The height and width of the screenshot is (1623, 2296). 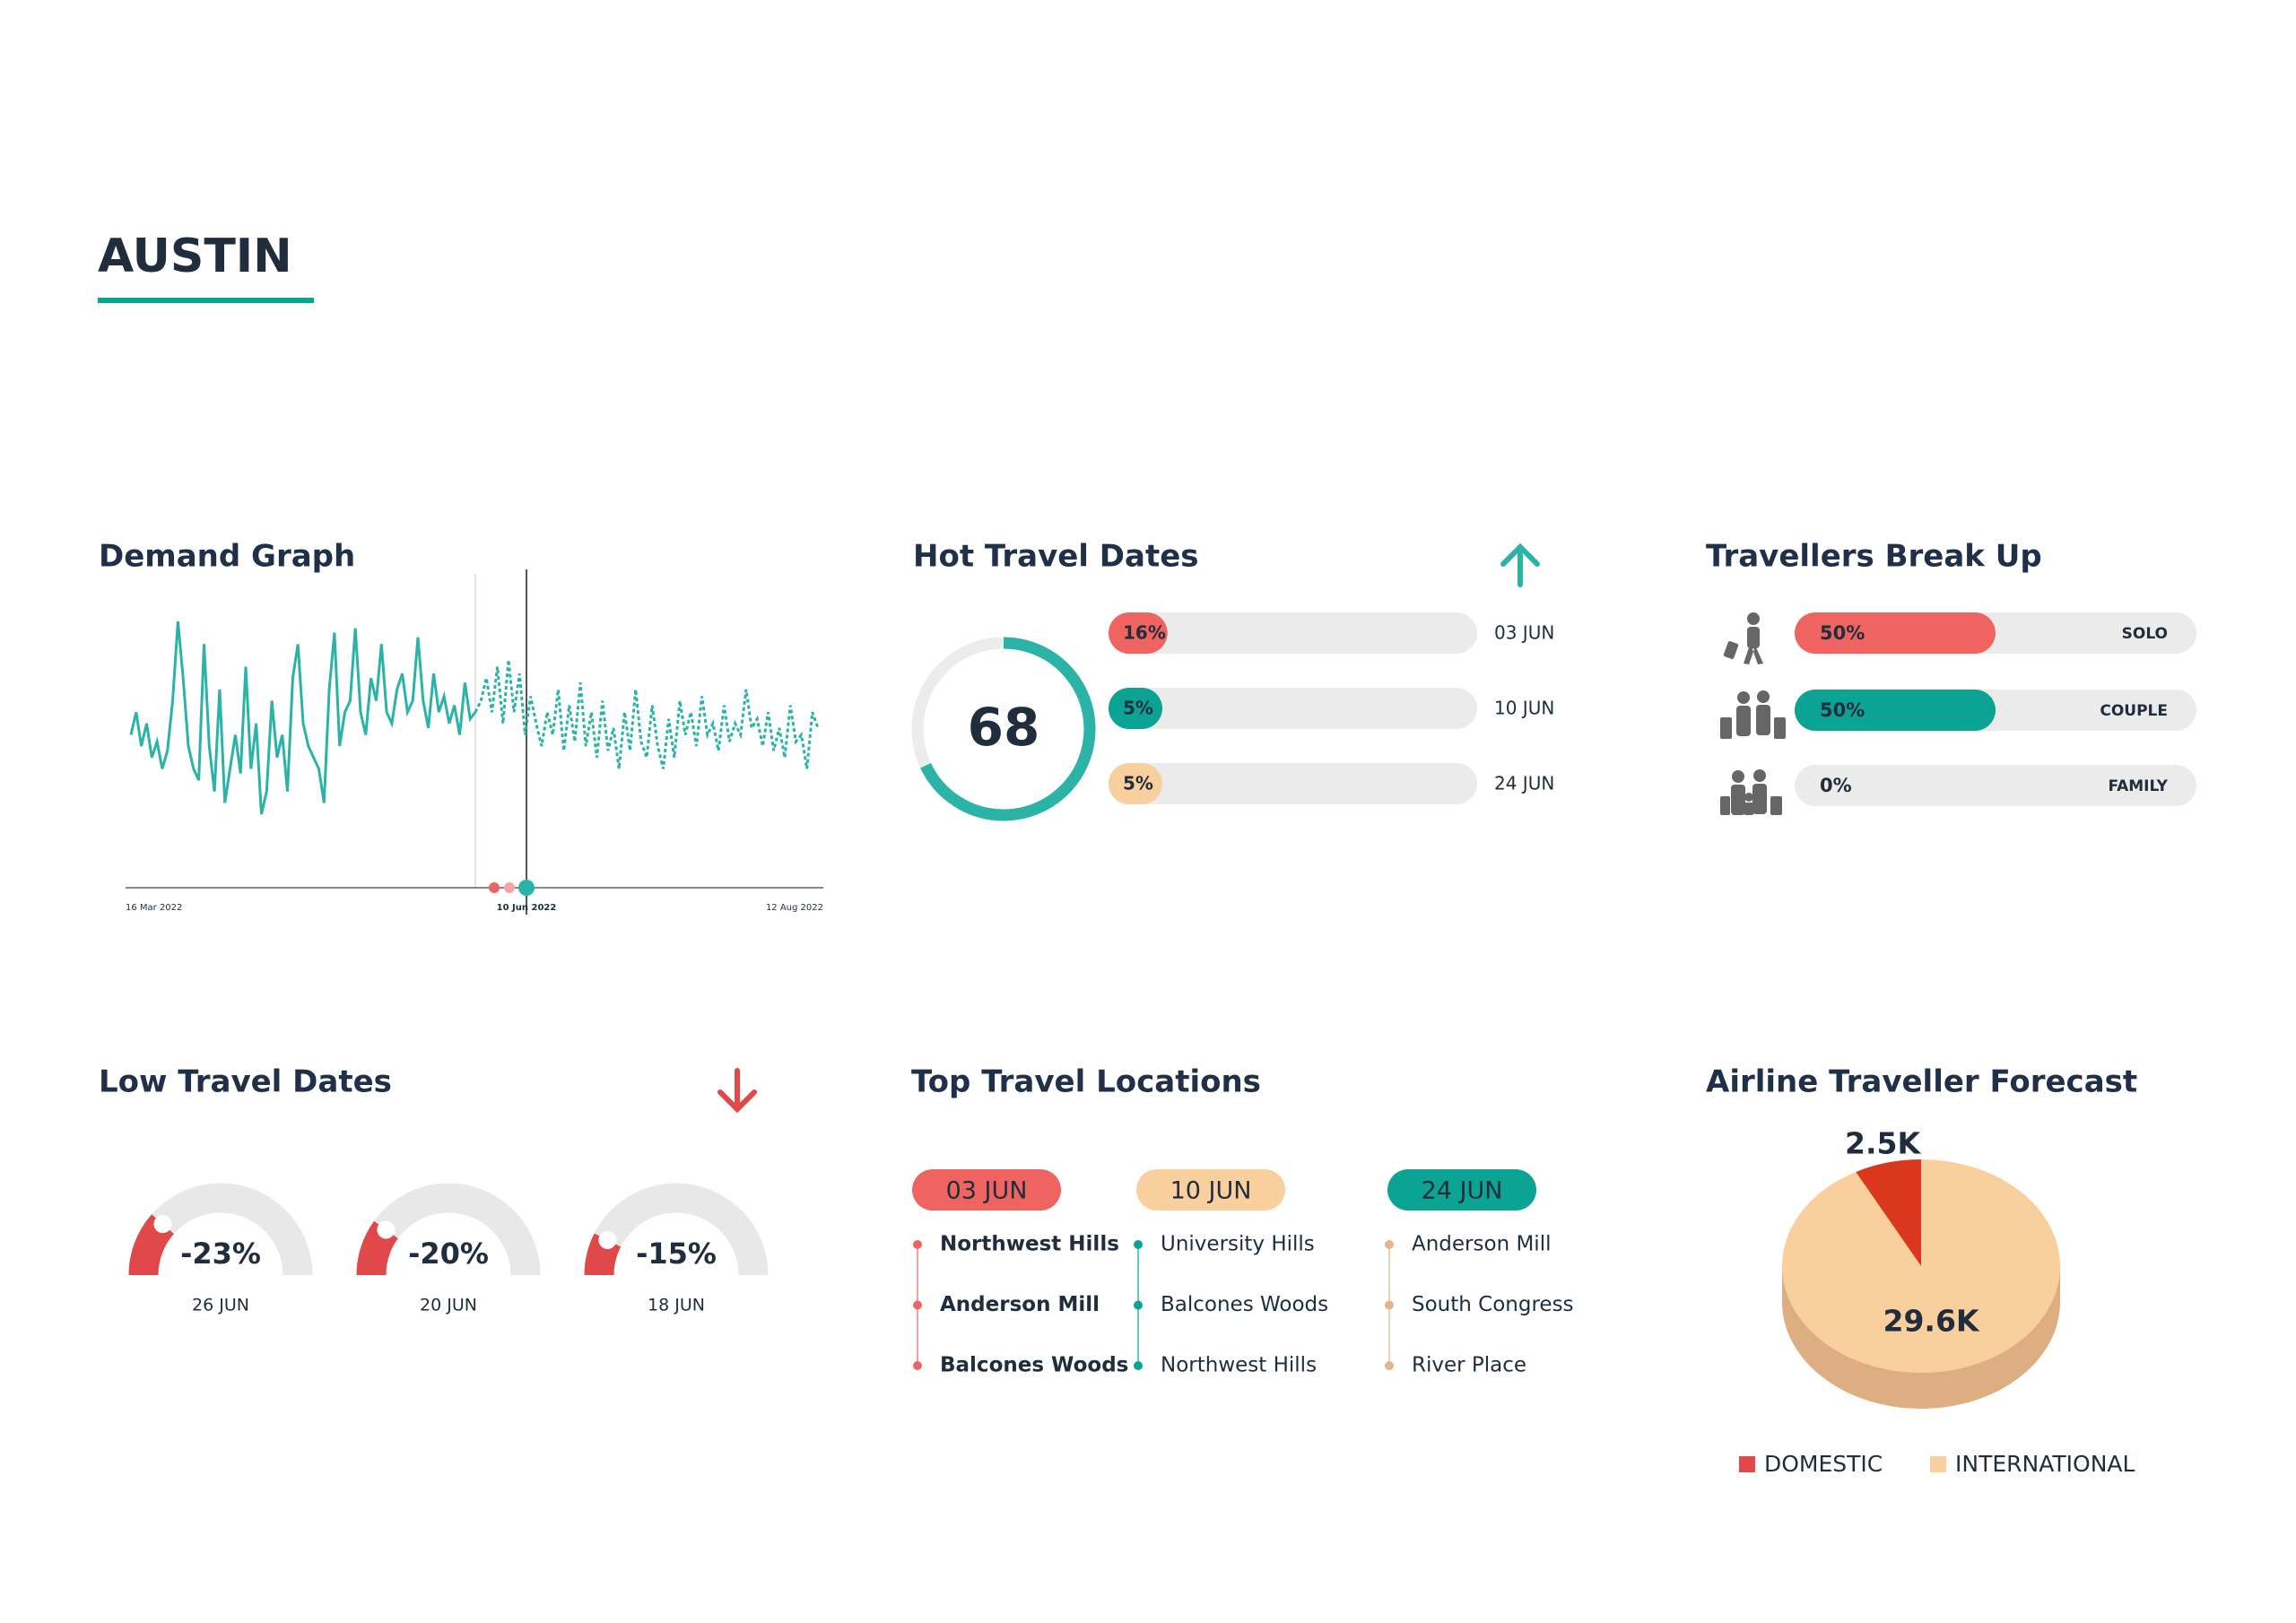 I want to click on score-ring, so click(x=1003, y=729).